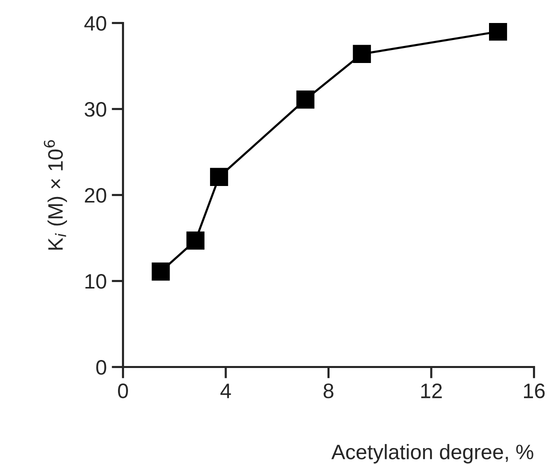 The width and height of the screenshot is (552, 464). Describe the element at coordinates (225, 391) in the screenshot. I see `x-tick-label: 4` at that location.